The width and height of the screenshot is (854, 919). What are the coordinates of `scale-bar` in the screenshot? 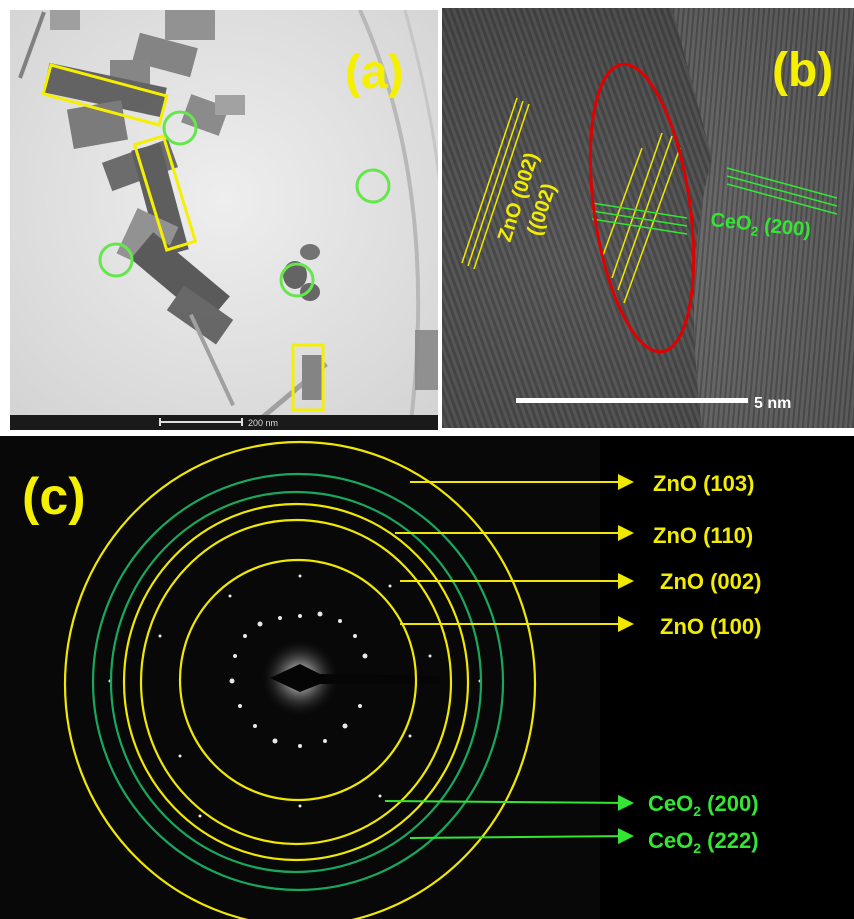 It's located at (632, 400).